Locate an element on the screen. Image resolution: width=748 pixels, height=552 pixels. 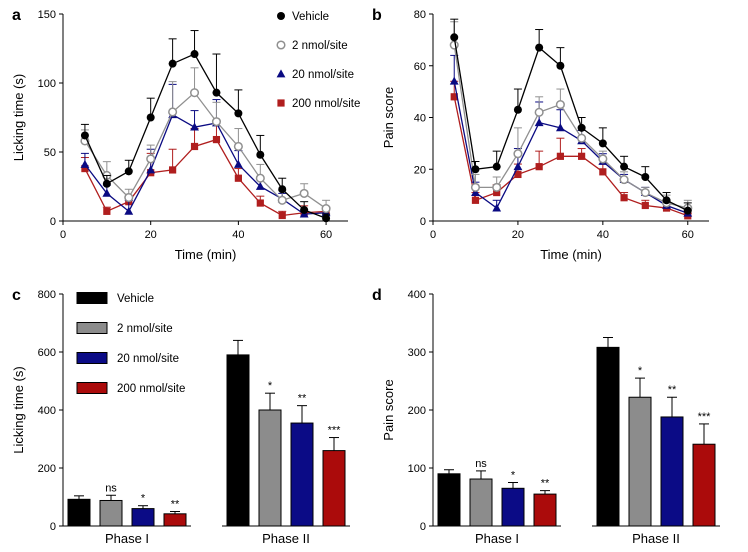
panel-letter: d is located at coordinates (377, 295).